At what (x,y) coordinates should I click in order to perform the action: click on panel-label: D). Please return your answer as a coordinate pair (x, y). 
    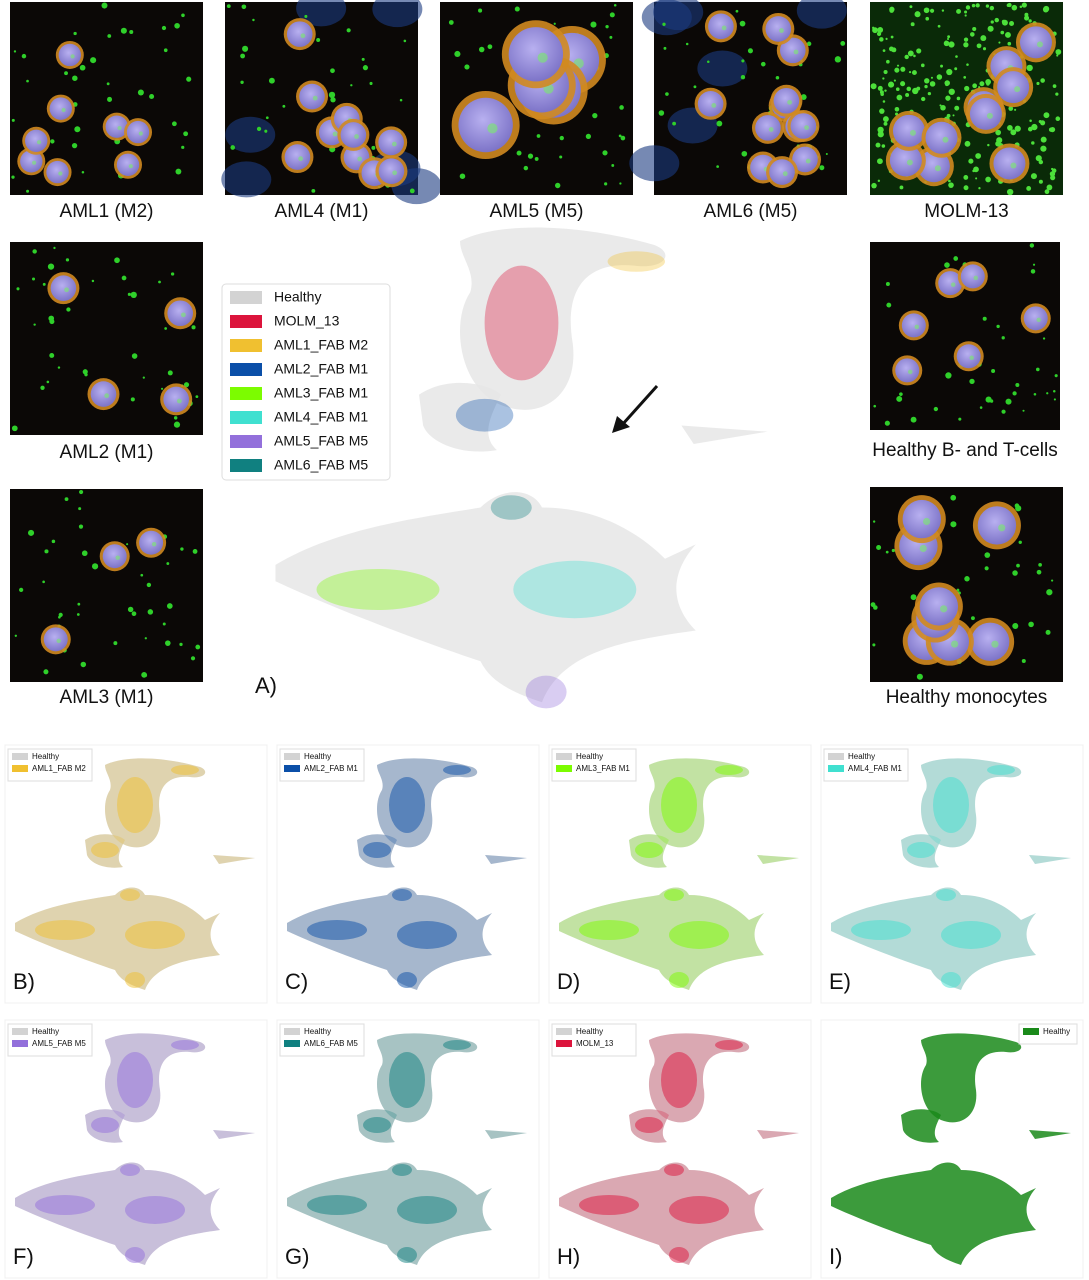
    Looking at the image, I should click on (568, 981).